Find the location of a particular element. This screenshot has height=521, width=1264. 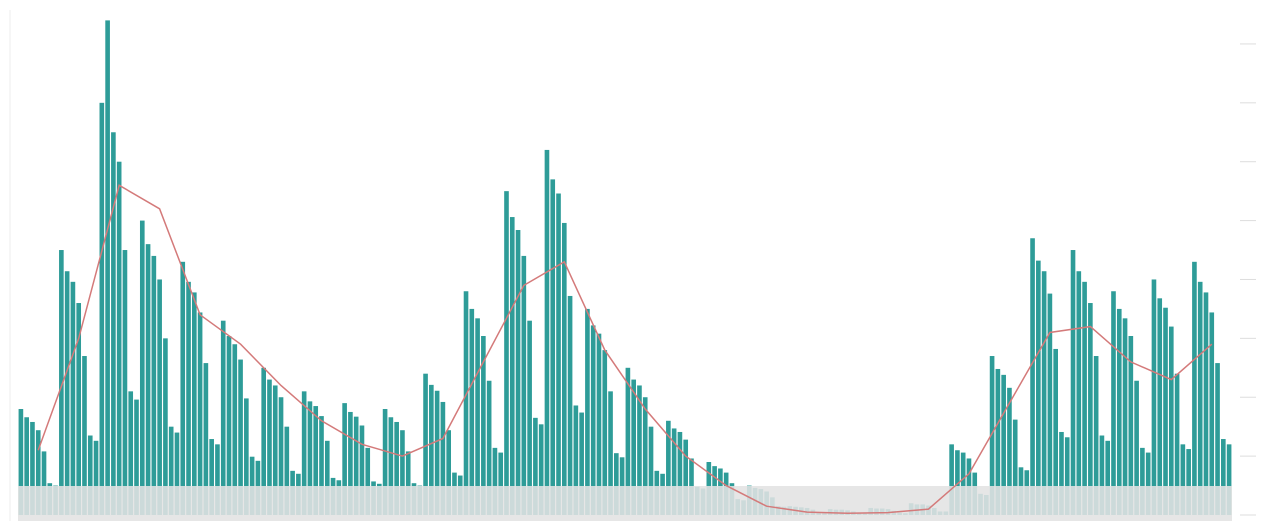

x-label-band is located at coordinates (625, 503).